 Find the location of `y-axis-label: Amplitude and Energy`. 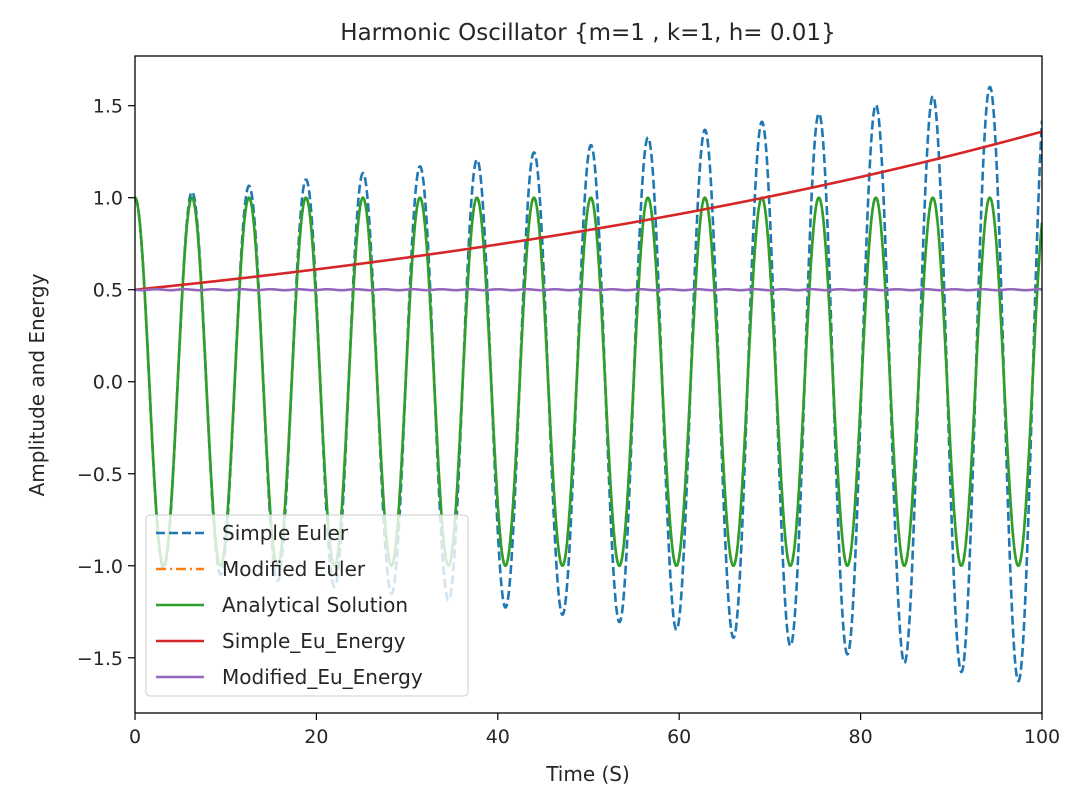

y-axis-label: Amplitude and Energy is located at coordinates (37, 384).